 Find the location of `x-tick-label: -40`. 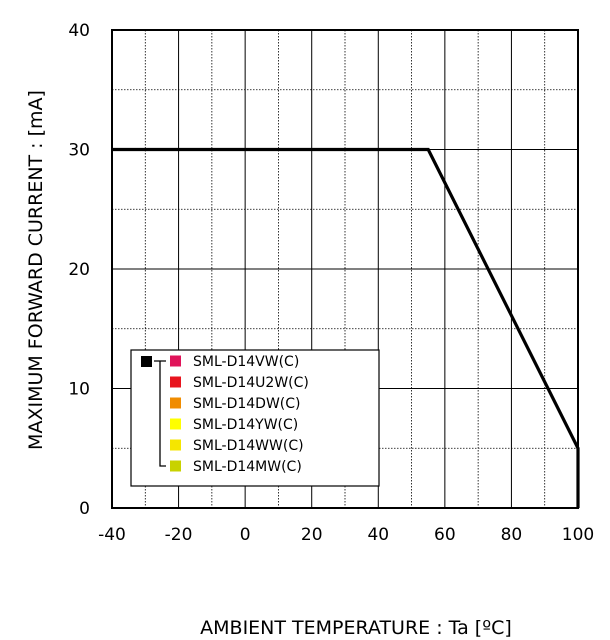

x-tick-label: -40 is located at coordinates (112, 535).